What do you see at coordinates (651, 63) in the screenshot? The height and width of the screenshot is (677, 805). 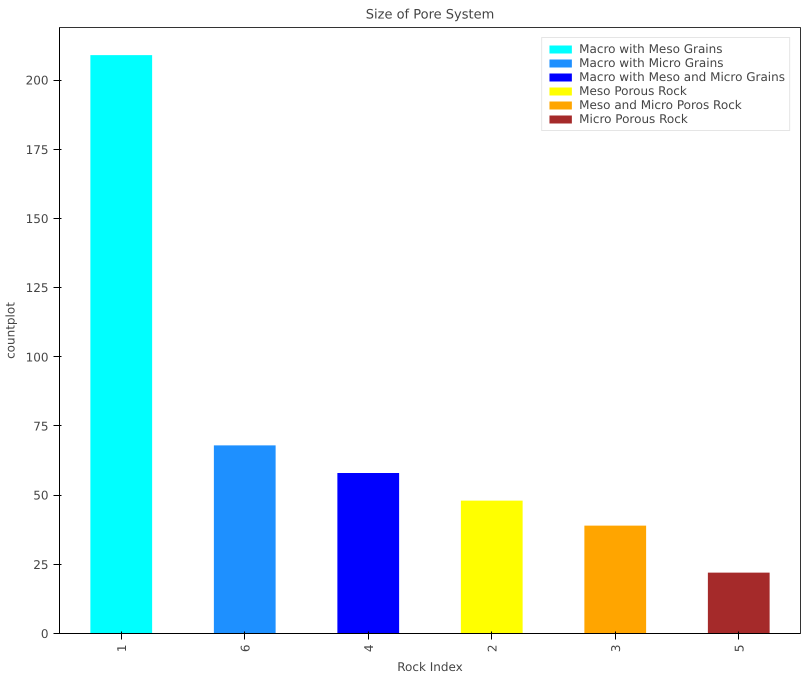 I see `legend-label: Macro with Micro Grains` at bounding box center [651, 63].